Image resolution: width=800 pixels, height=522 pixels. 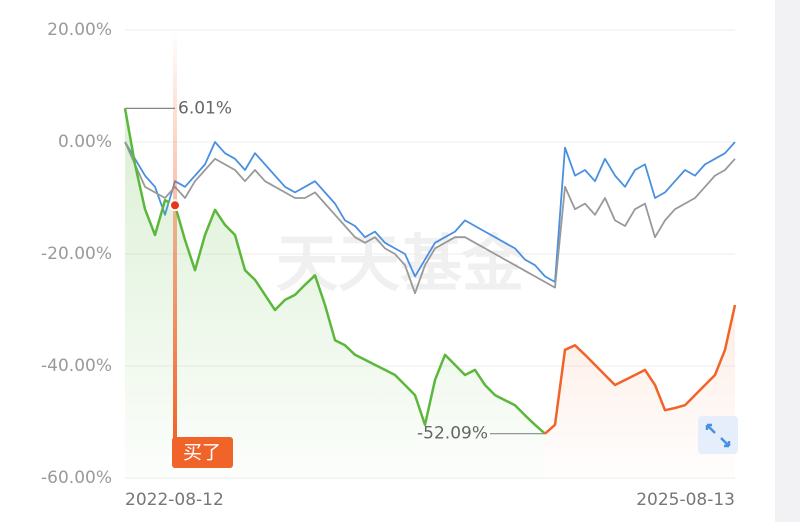 I want to click on y-tick-label: -60.00%, so click(x=76, y=478).